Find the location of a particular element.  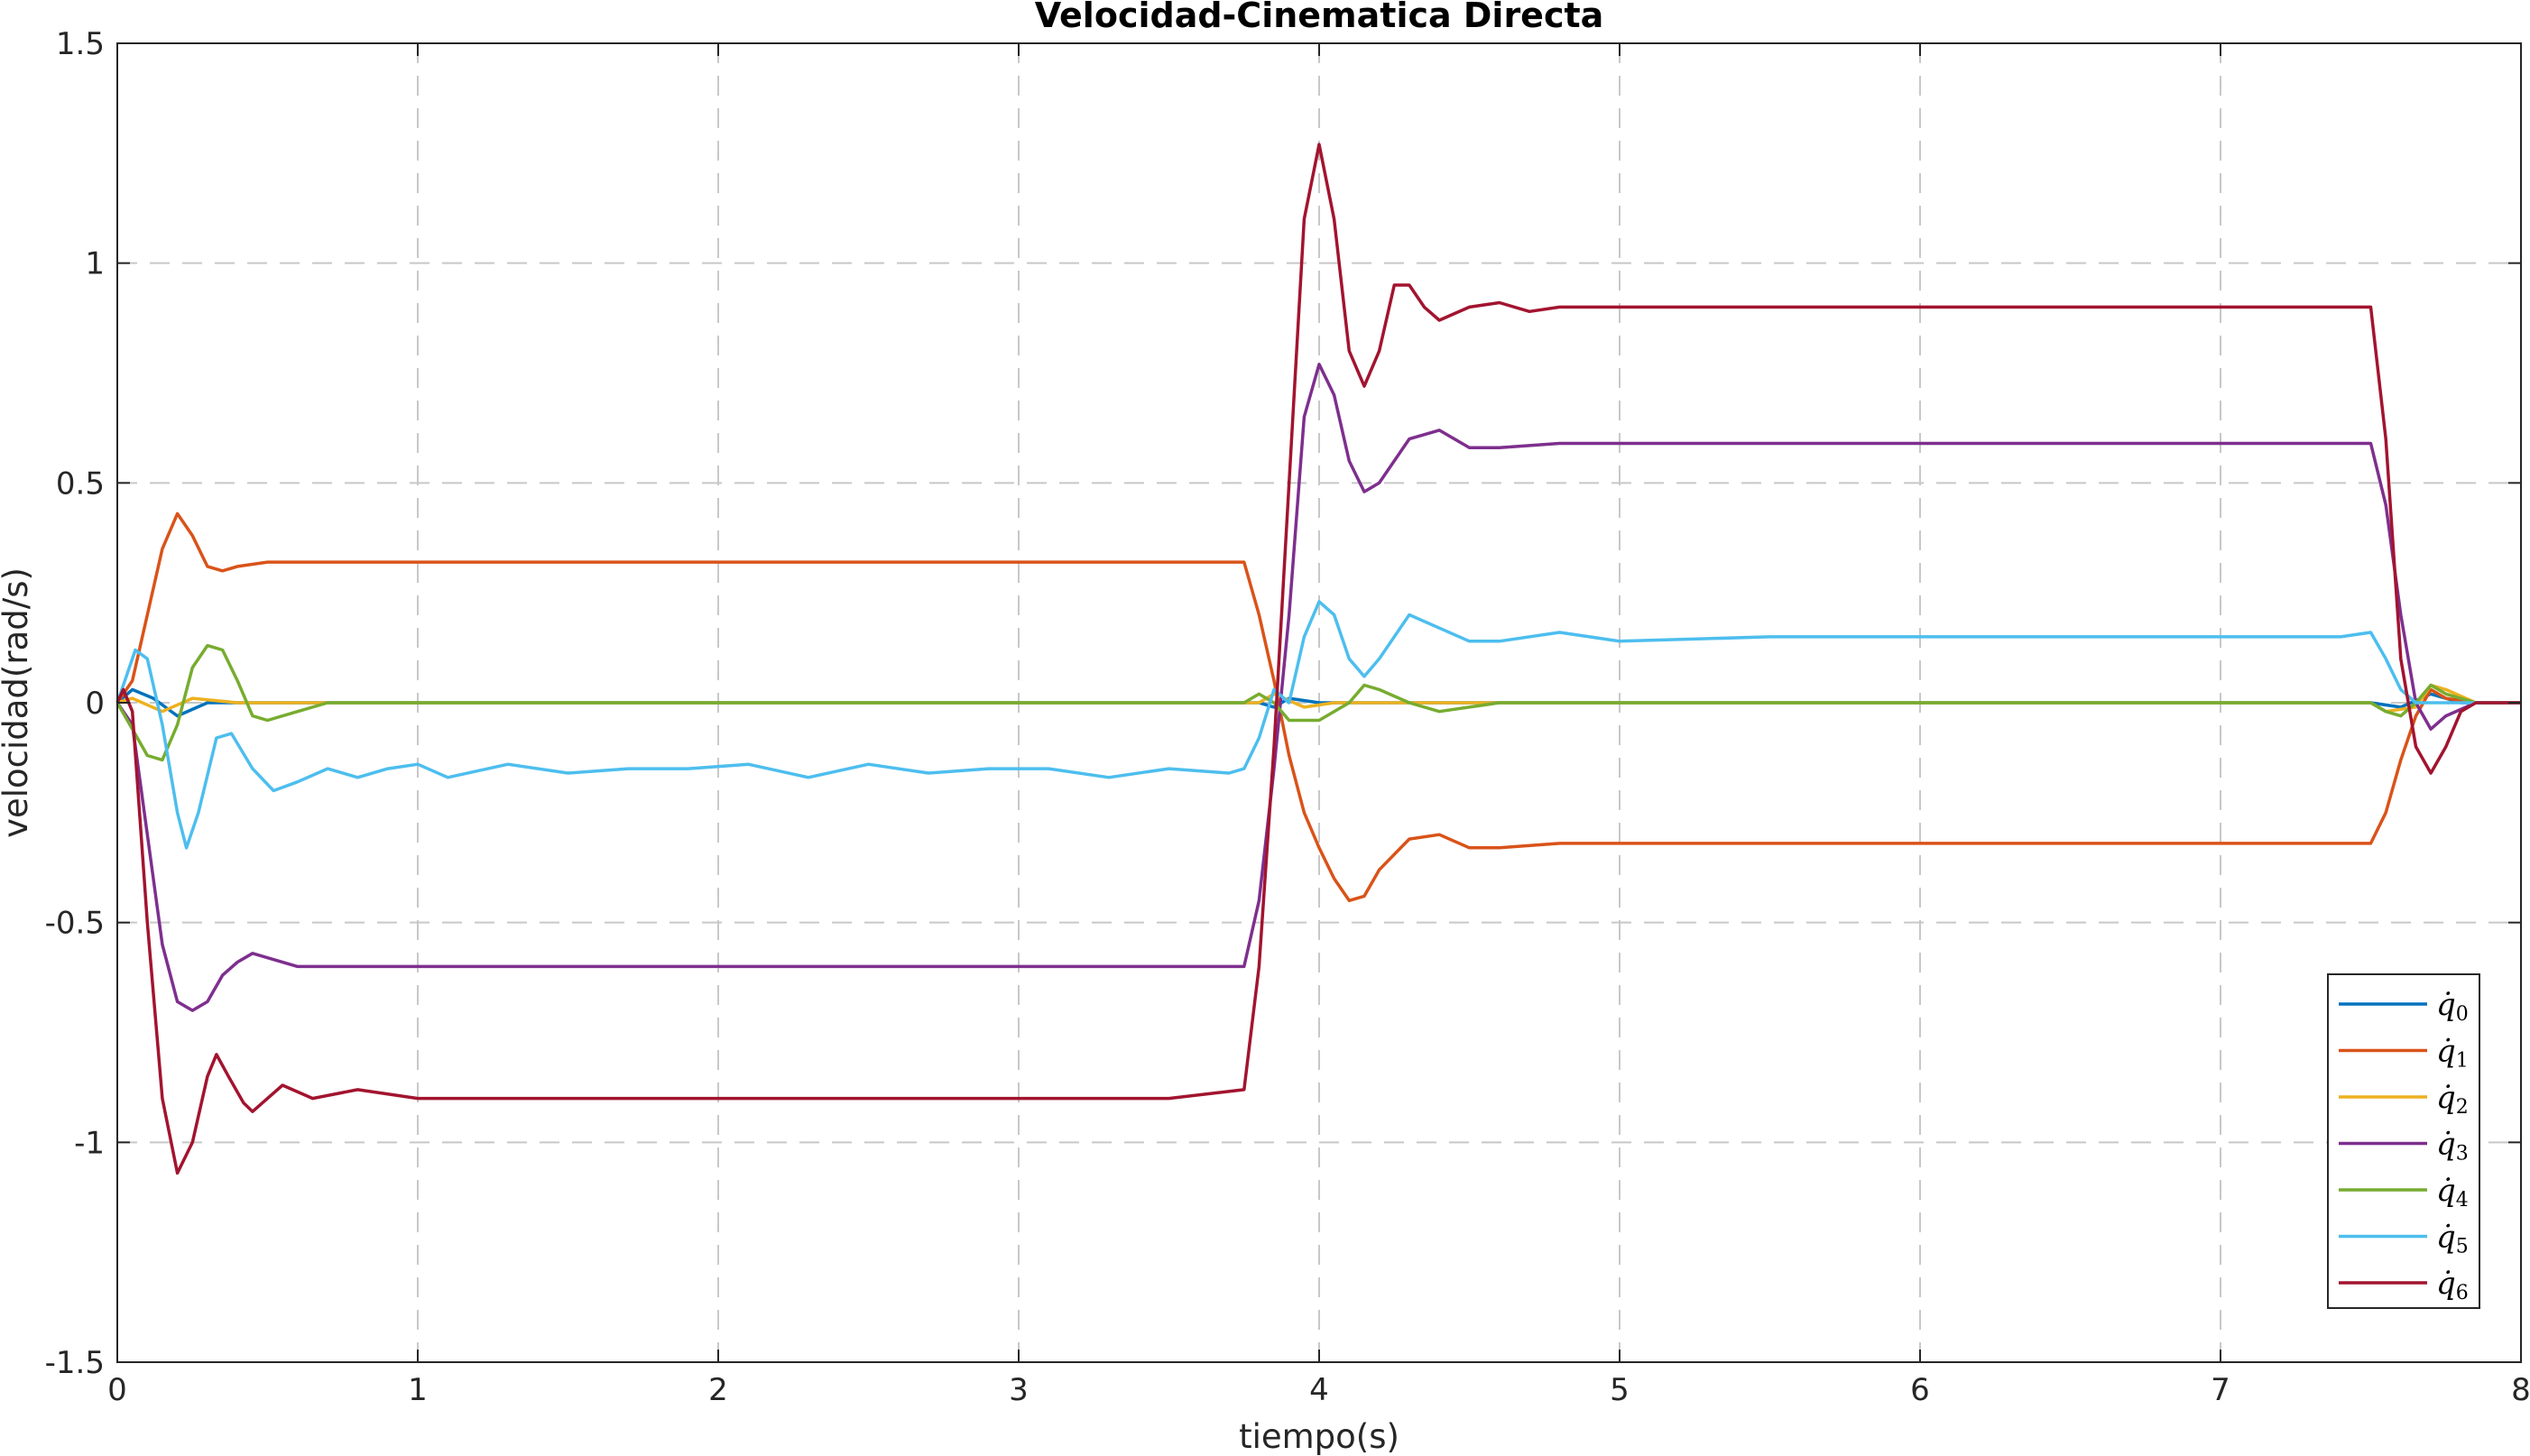

legend-box is located at coordinates (2403, 1141).